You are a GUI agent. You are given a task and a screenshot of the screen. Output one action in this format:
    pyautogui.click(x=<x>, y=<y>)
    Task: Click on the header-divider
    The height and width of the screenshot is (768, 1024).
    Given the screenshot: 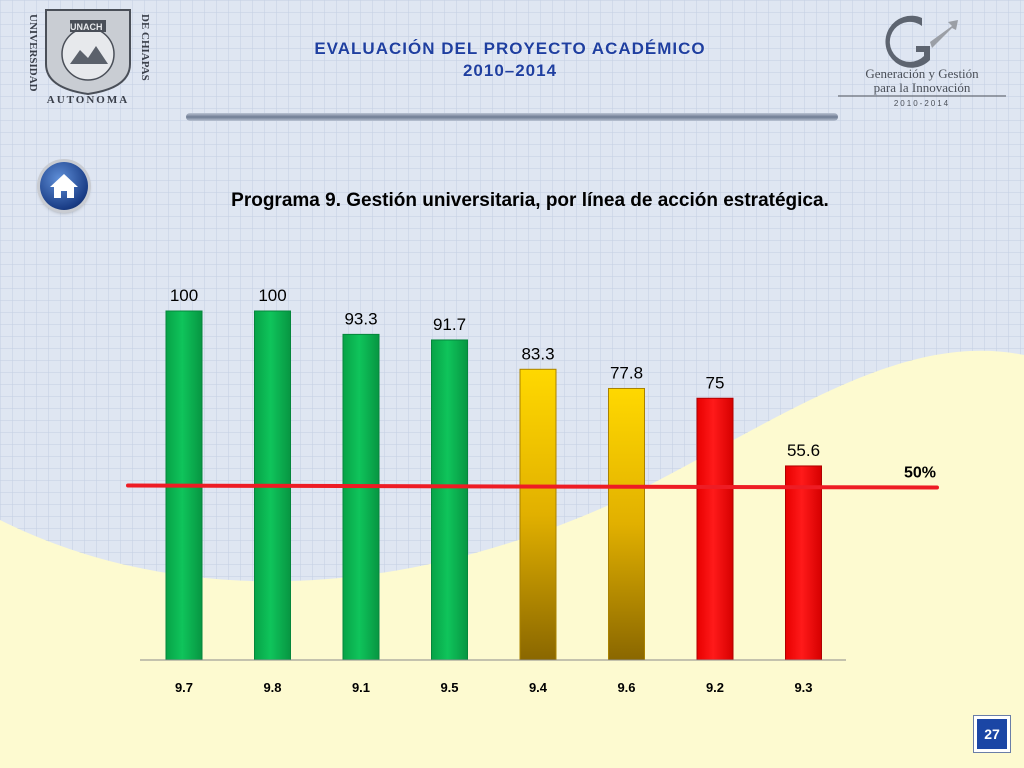 What is the action you would take?
    pyautogui.click(x=512, y=117)
    